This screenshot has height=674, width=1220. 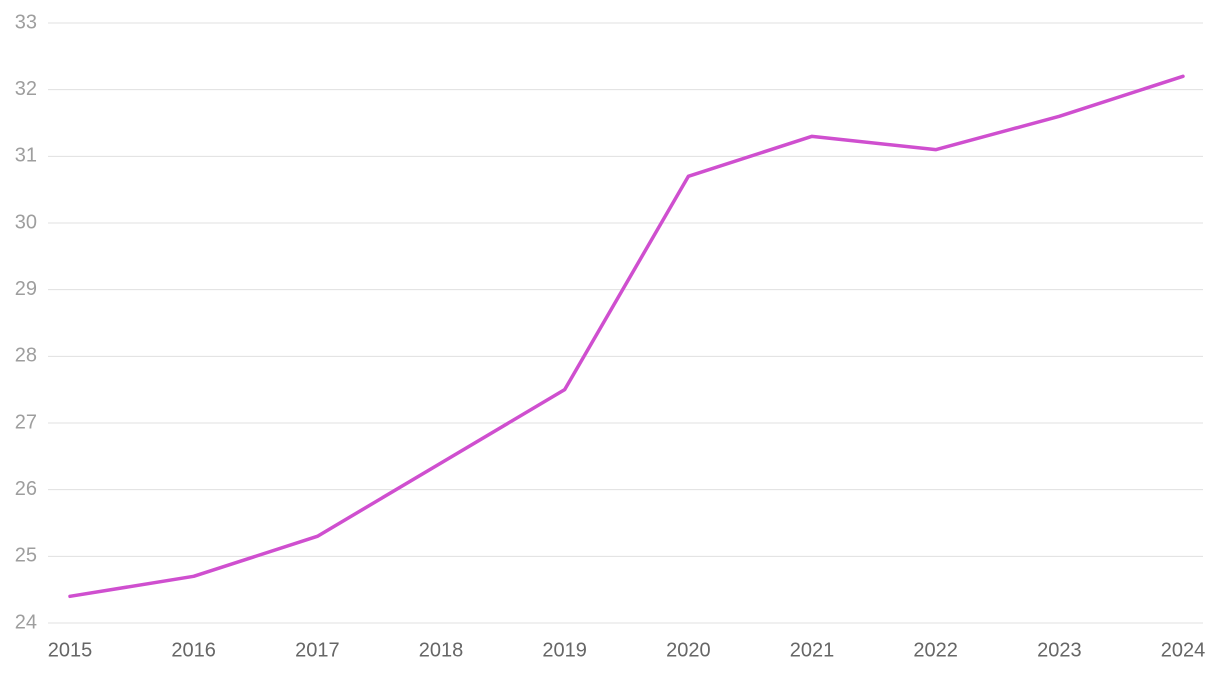 I want to click on x-tick-label: 2017, so click(x=317, y=650).